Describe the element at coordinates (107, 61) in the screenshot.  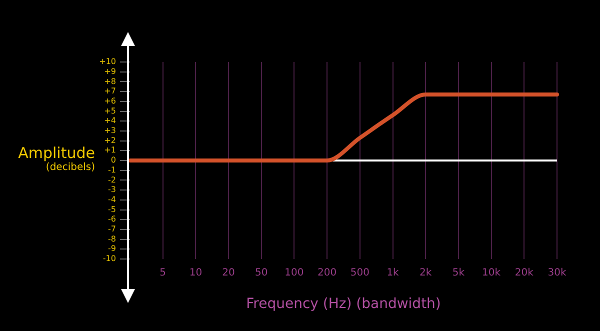
I see `y-tick-label: +10` at that location.